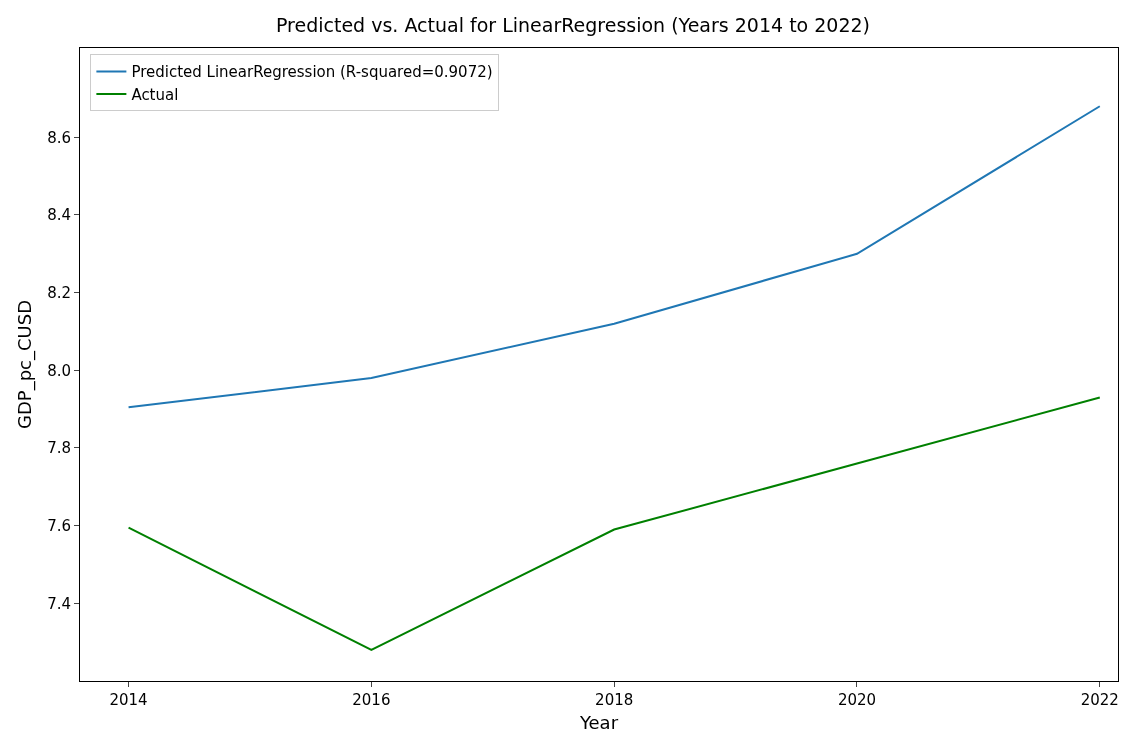 The image size is (1146, 738). I want to click on x-axis-title: Year, so click(598, 723).